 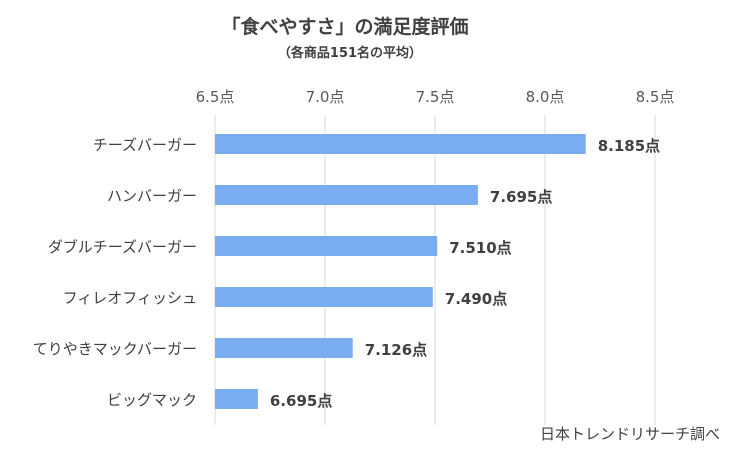 What do you see at coordinates (215, 97) in the screenshot?
I see `x-tick-label: 6.5点` at bounding box center [215, 97].